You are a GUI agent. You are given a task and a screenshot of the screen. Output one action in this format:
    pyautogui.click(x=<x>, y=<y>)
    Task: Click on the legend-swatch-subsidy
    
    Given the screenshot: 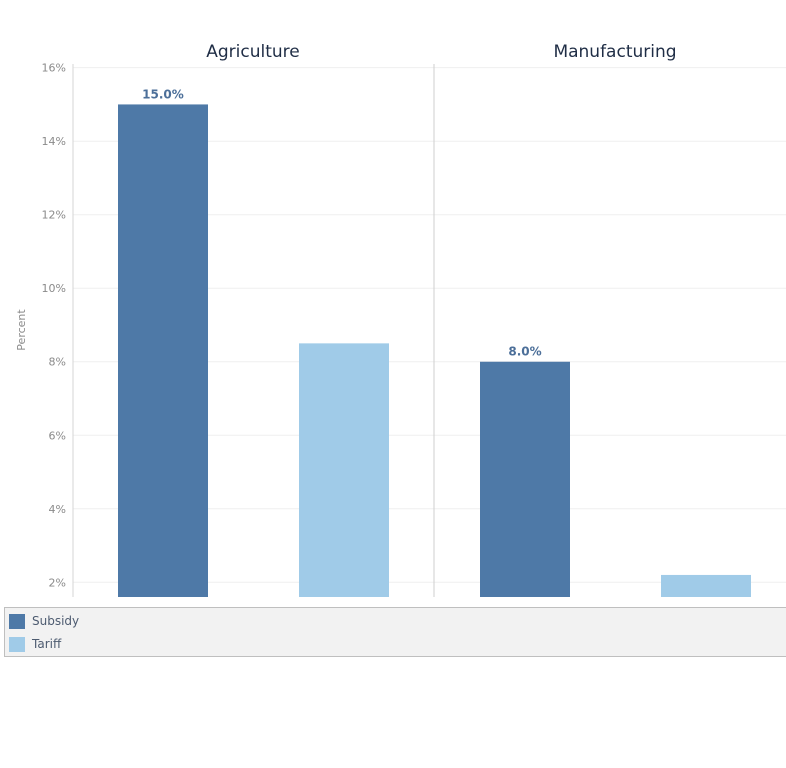 What is the action you would take?
    pyautogui.click(x=17, y=621)
    